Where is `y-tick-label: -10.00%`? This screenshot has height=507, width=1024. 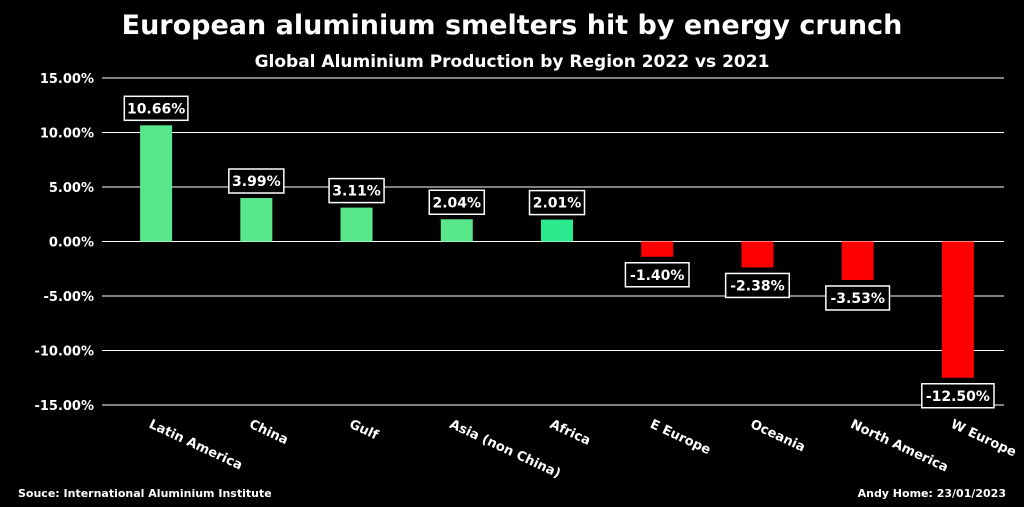
y-tick-label: -10.00% is located at coordinates (64, 352).